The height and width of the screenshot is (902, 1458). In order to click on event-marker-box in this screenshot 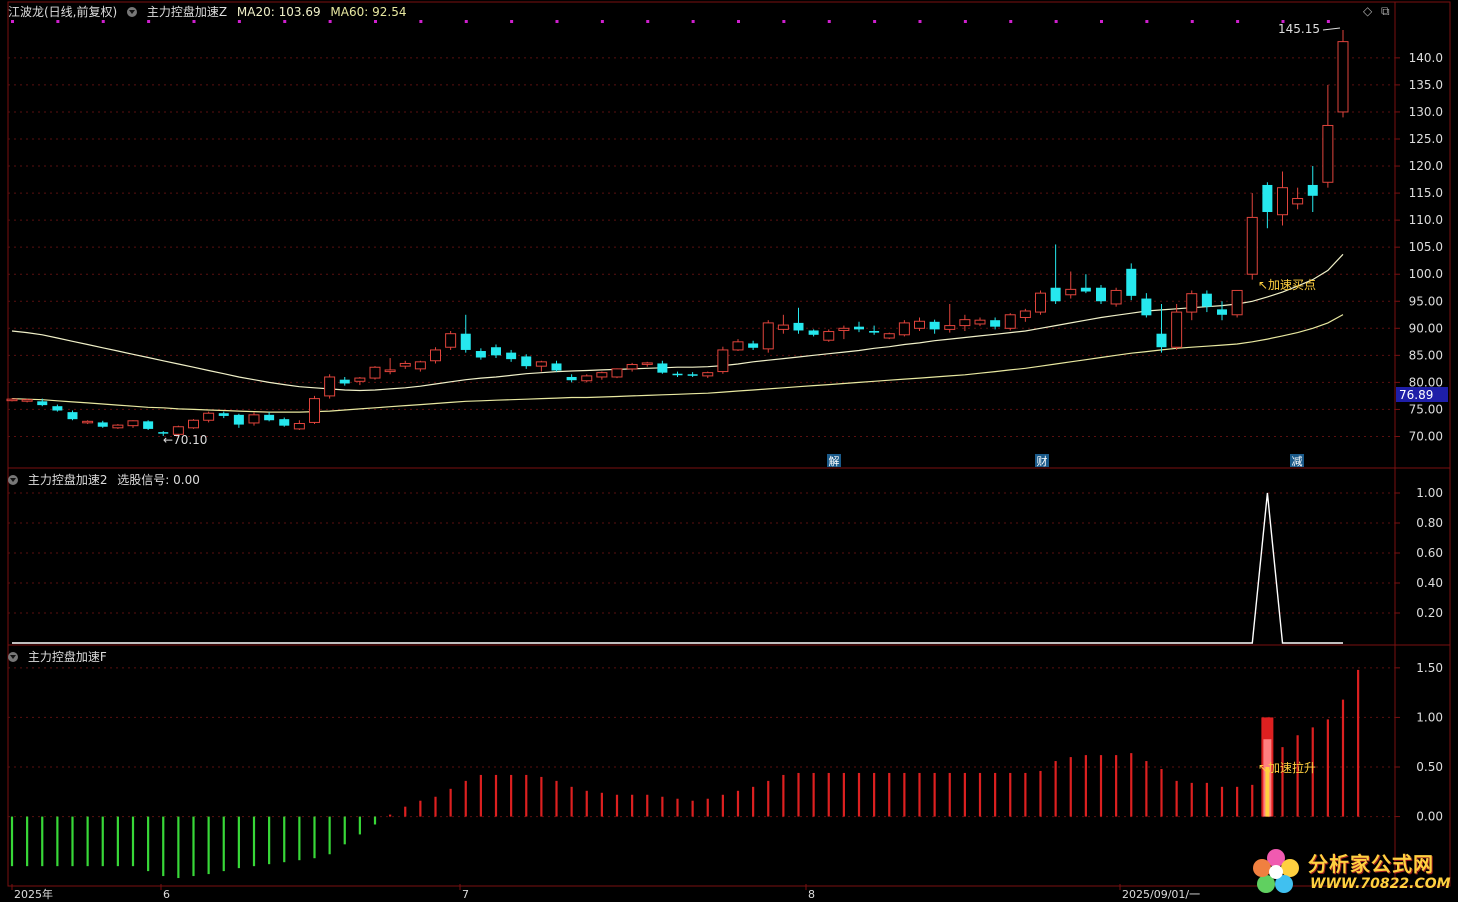, I will do `click(834, 460)`.